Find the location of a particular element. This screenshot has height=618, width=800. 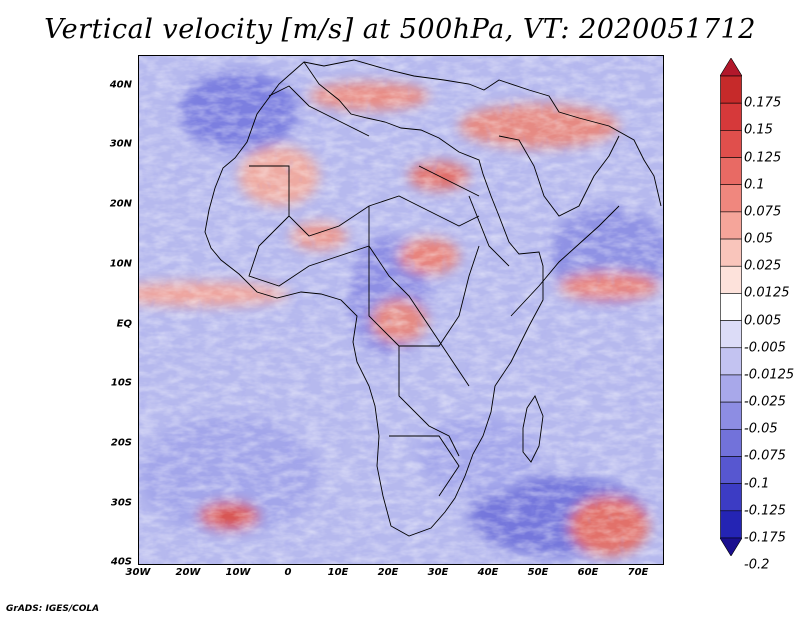

colorbar-label: 0.005 is located at coordinates (763, 321).